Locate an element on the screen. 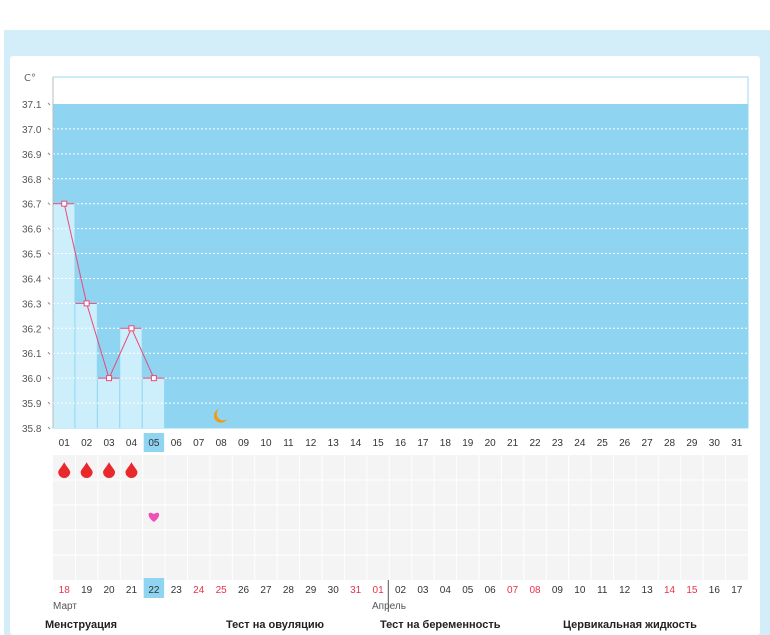  cycle-day-label: 29 is located at coordinates (311, 590).